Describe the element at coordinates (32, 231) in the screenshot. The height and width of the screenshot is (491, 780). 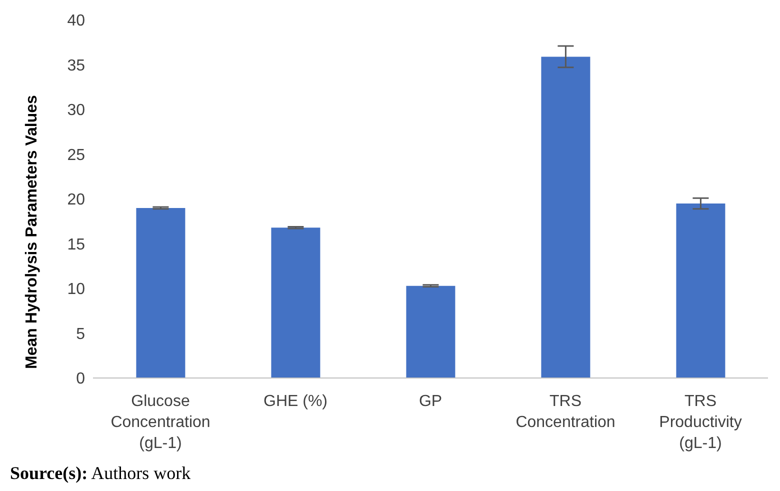
I see `y-axis-title: Mean Hydrolysis Parameters Values` at that location.